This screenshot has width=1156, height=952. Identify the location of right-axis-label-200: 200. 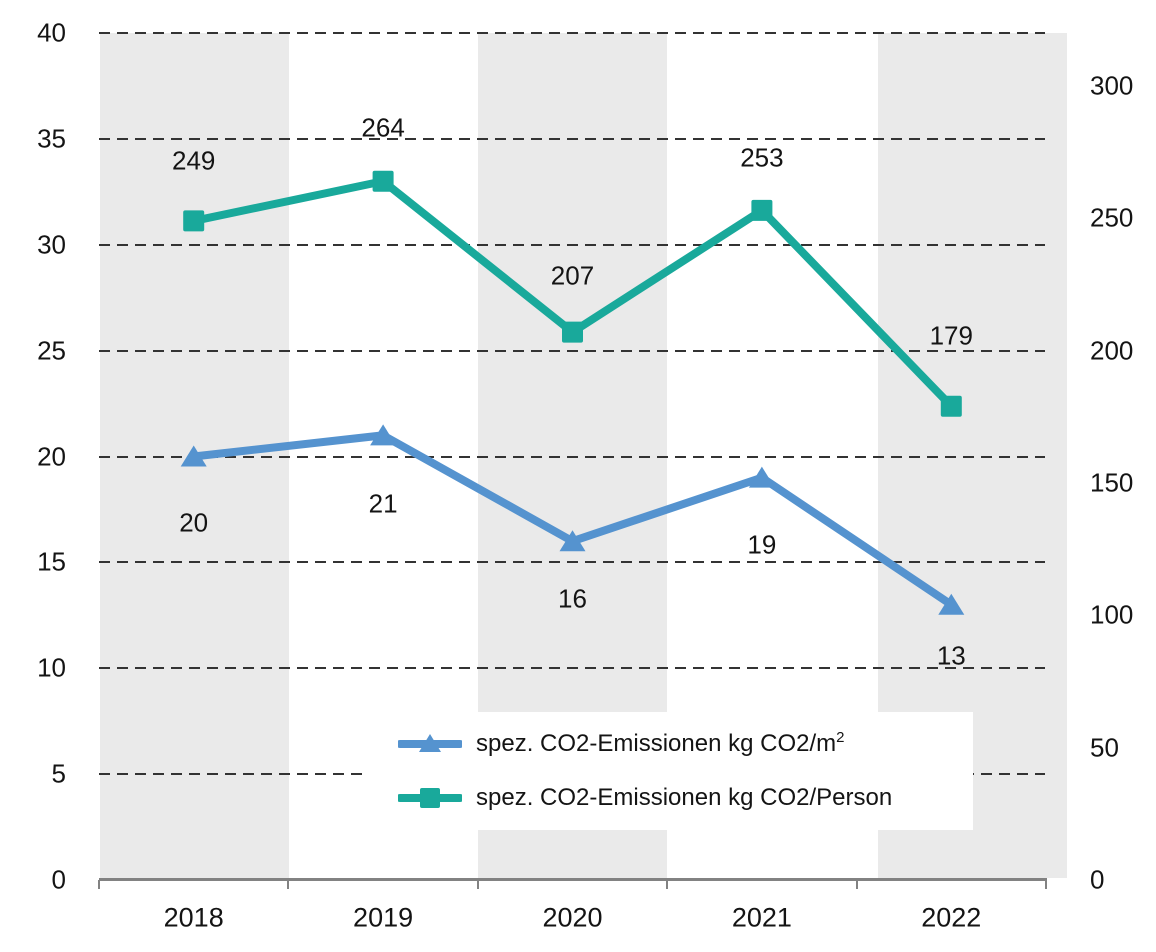
(1112, 350).